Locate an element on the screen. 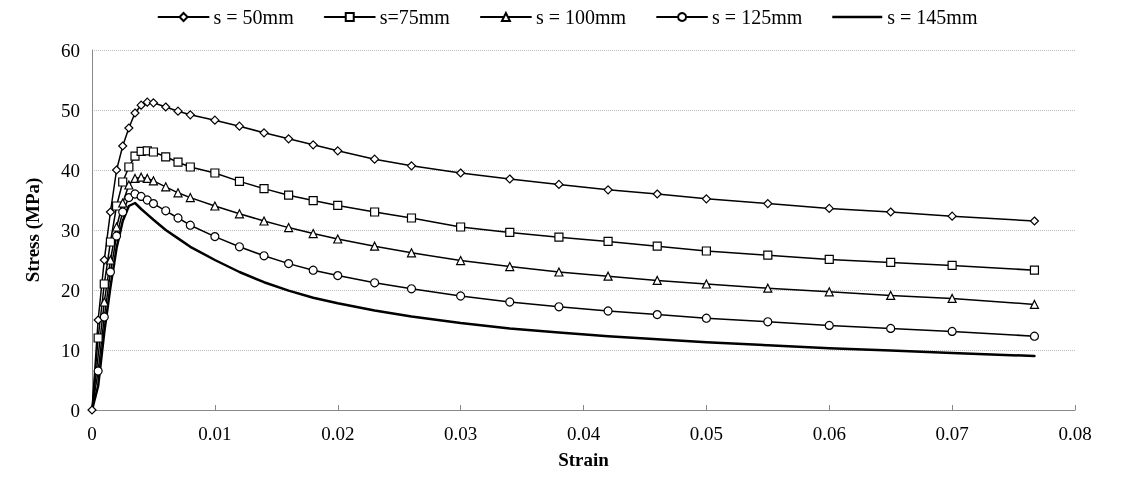 The height and width of the screenshot is (496, 1135). y-tick-label: 20 is located at coordinates (70, 290).